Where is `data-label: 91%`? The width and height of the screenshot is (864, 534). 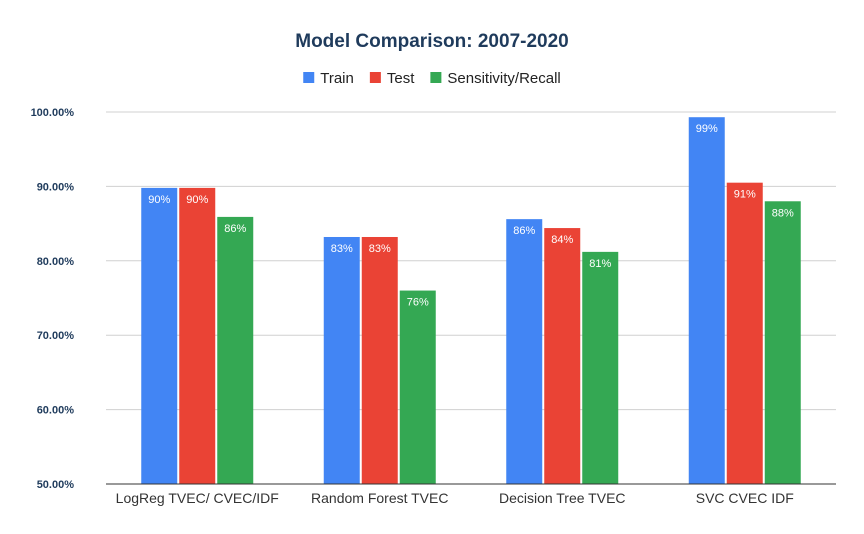
data-label: 91% is located at coordinates (745, 195).